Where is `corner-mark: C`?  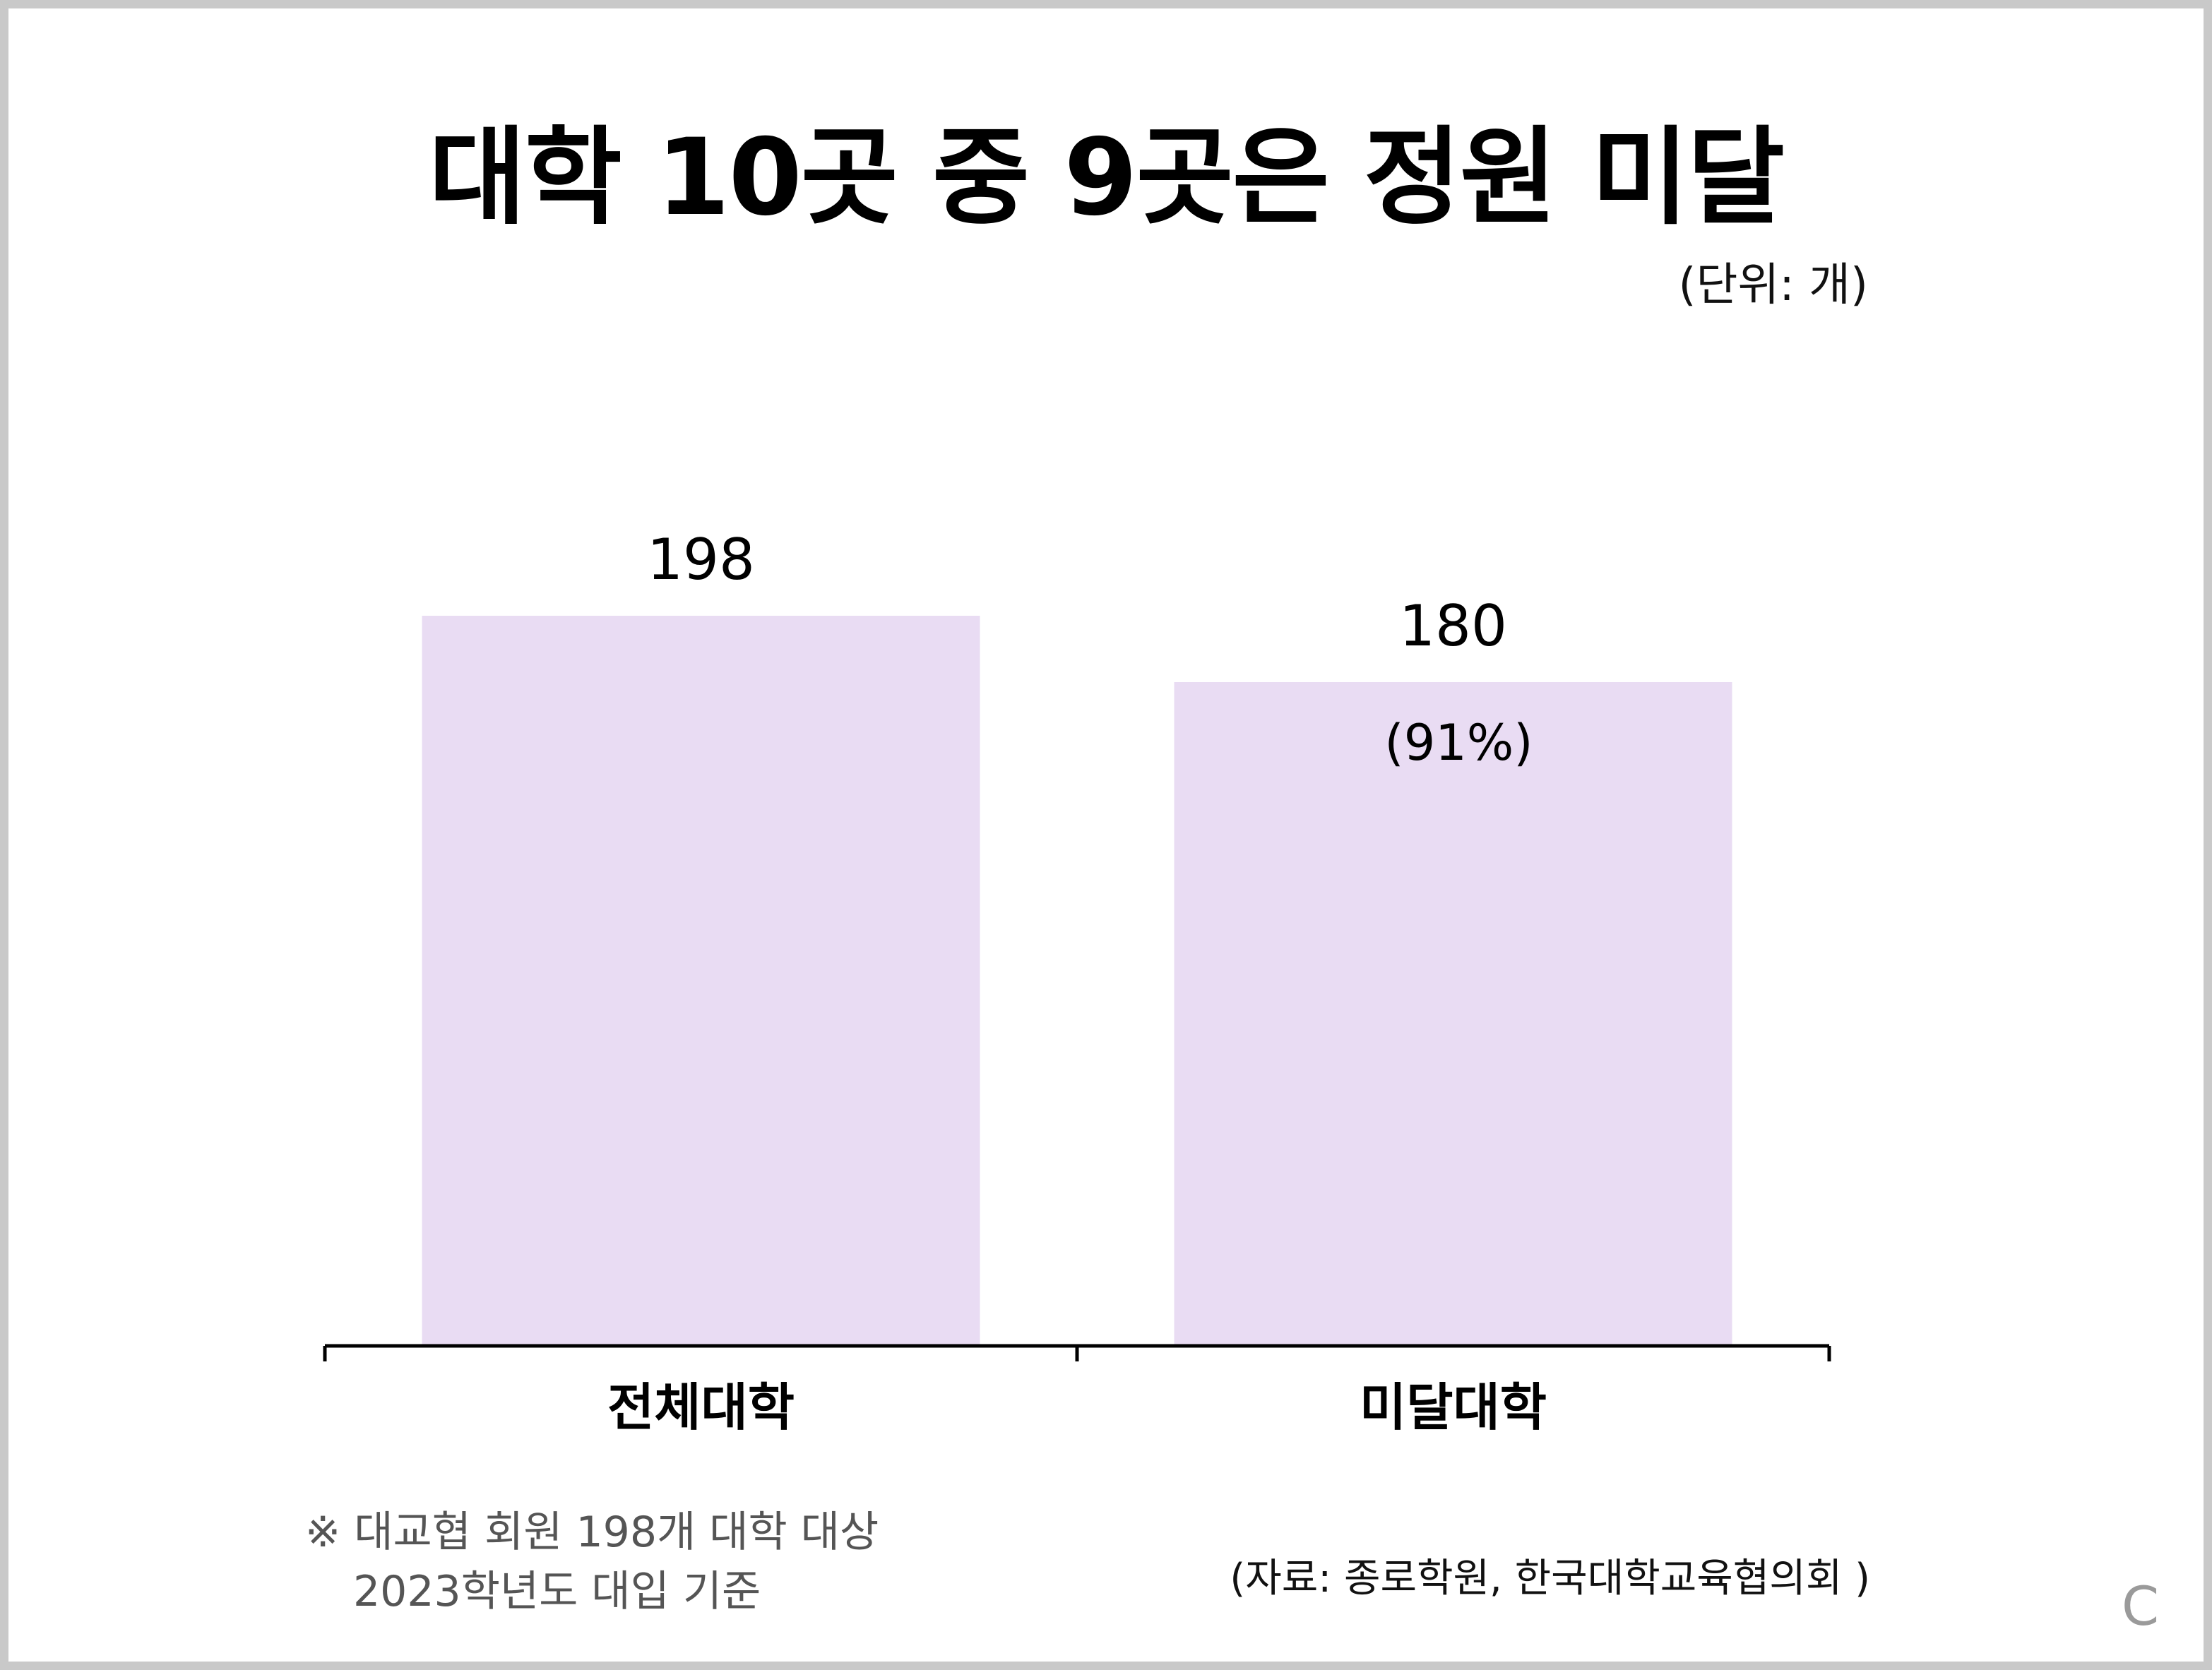 corner-mark: C is located at coordinates (2141, 1606).